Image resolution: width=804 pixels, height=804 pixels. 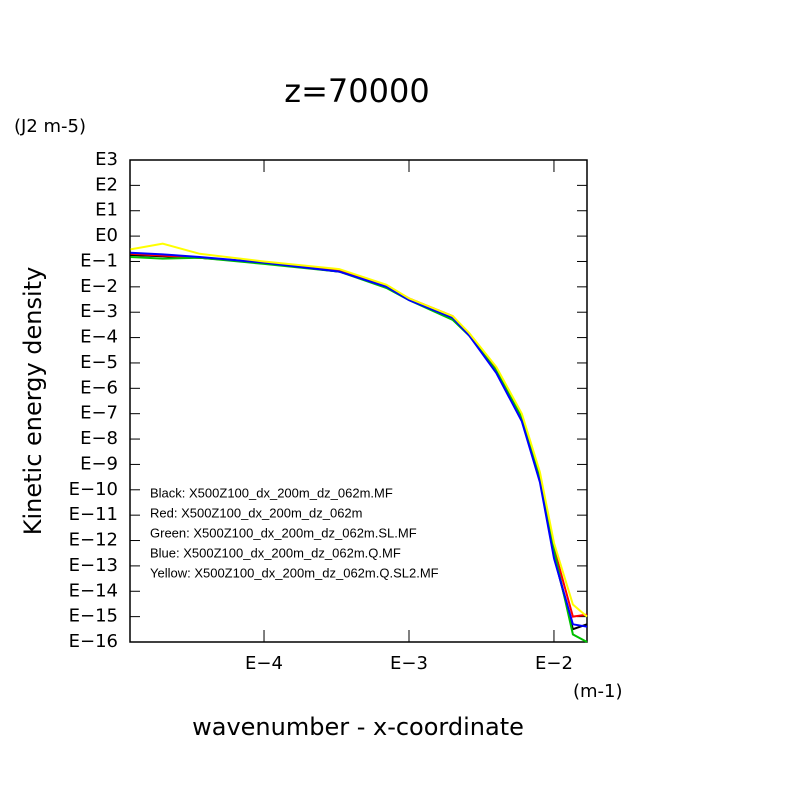 What do you see at coordinates (356, 91) in the screenshot?
I see `chart-title: z=70000` at bounding box center [356, 91].